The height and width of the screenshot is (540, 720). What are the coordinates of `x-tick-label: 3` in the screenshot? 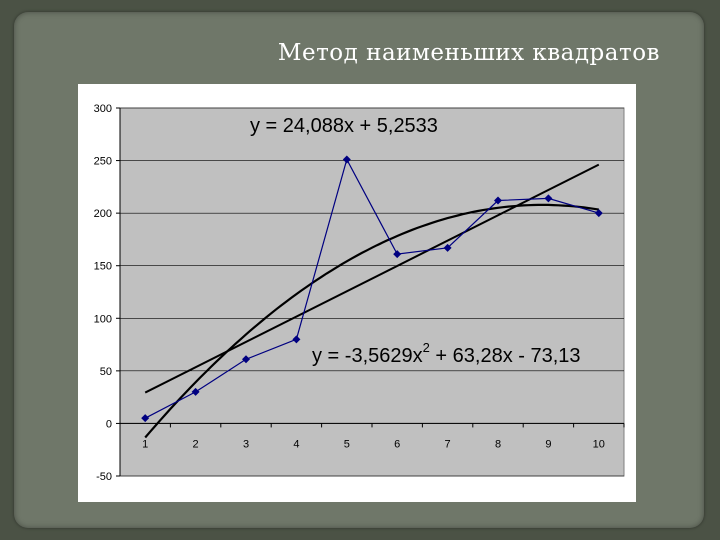 It's located at (246, 444).